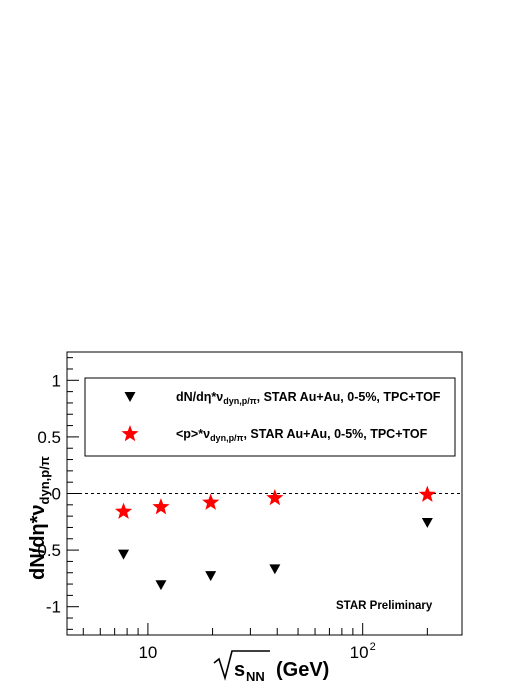 This screenshot has width=532, height=688. I want to click on data-markers, so click(275, 538).